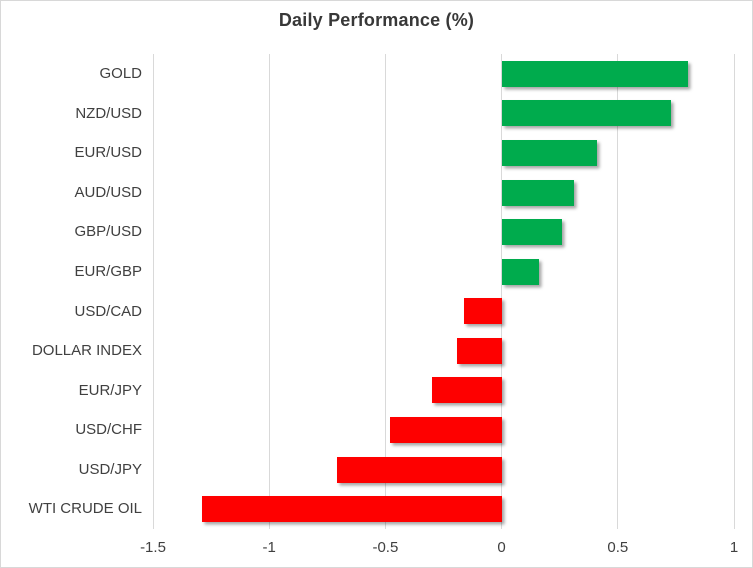 The image size is (753, 568). I want to click on category-label-gold: GOLD, so click(120, 73).